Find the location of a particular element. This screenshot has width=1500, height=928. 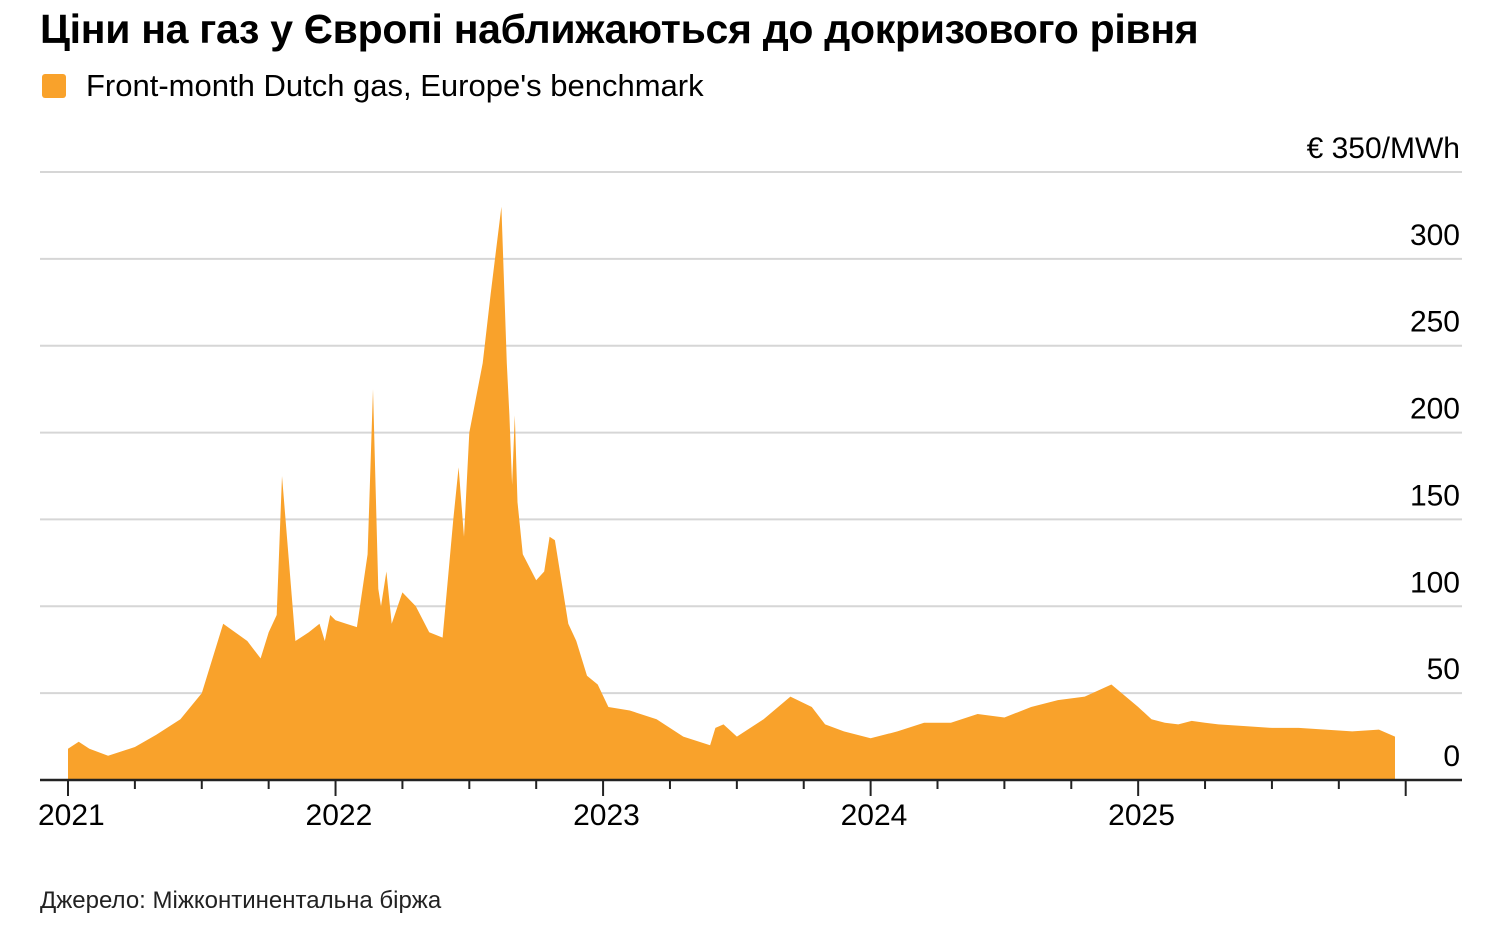

legend-swatch is located at coordinates (54, 86).